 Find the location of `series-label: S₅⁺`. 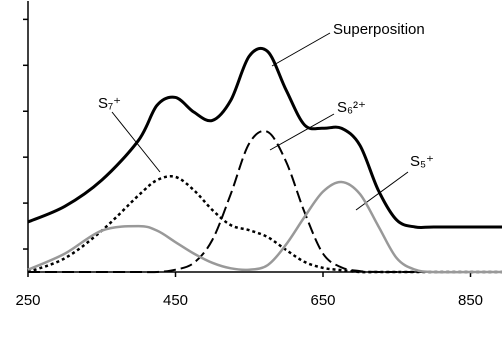

series-label: S₅⁺ is located at coordinates (422, 161).